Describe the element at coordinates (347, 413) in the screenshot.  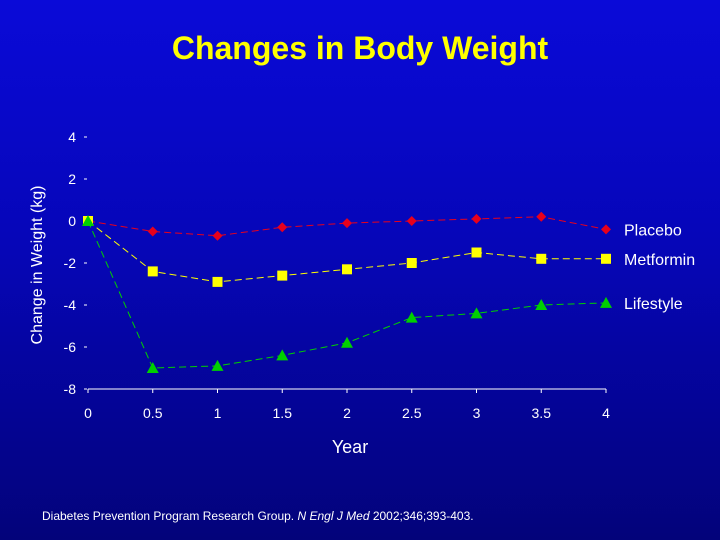
I see `x-tick-label: 2` at that location.